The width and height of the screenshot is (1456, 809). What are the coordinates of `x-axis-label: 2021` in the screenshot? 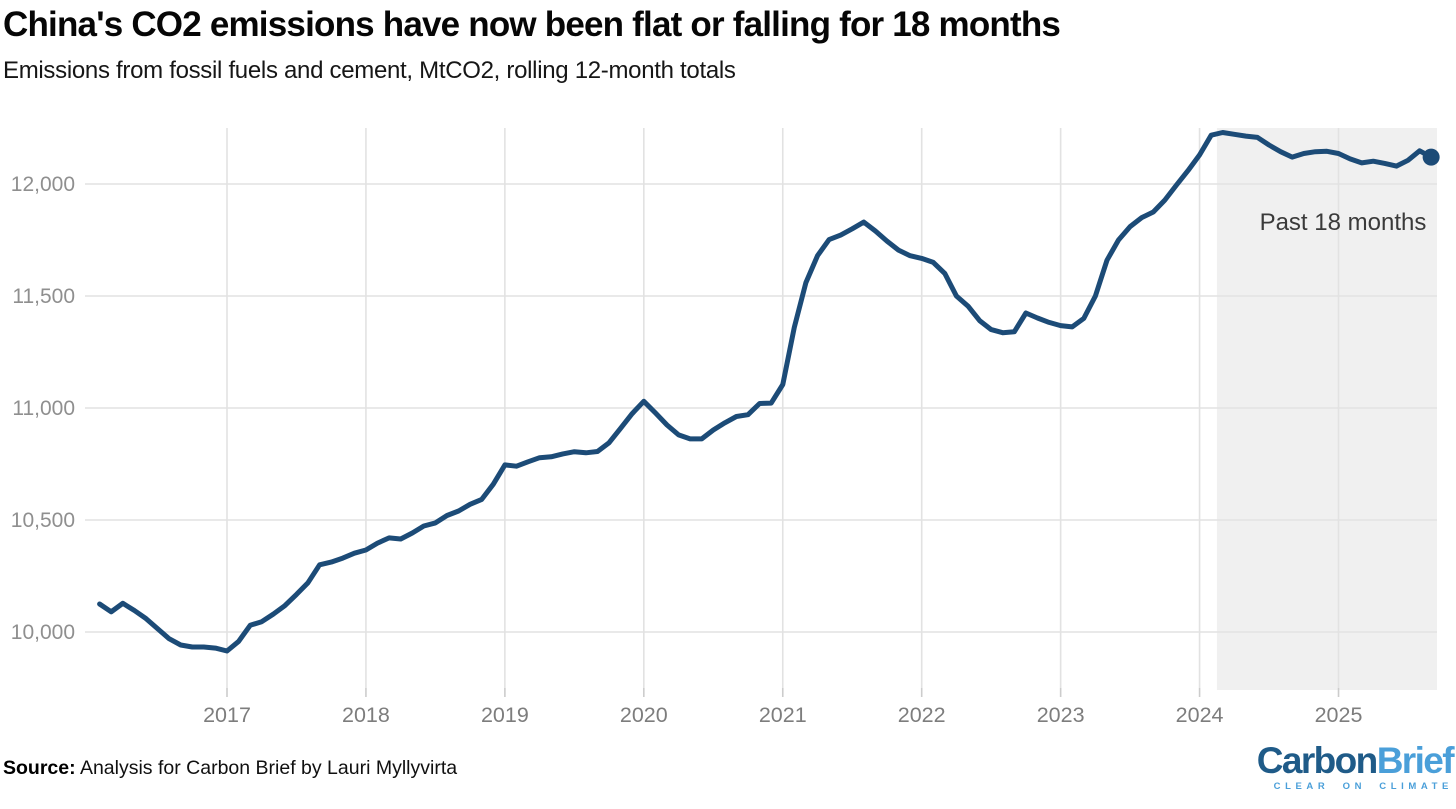 It's located at (783, 715).